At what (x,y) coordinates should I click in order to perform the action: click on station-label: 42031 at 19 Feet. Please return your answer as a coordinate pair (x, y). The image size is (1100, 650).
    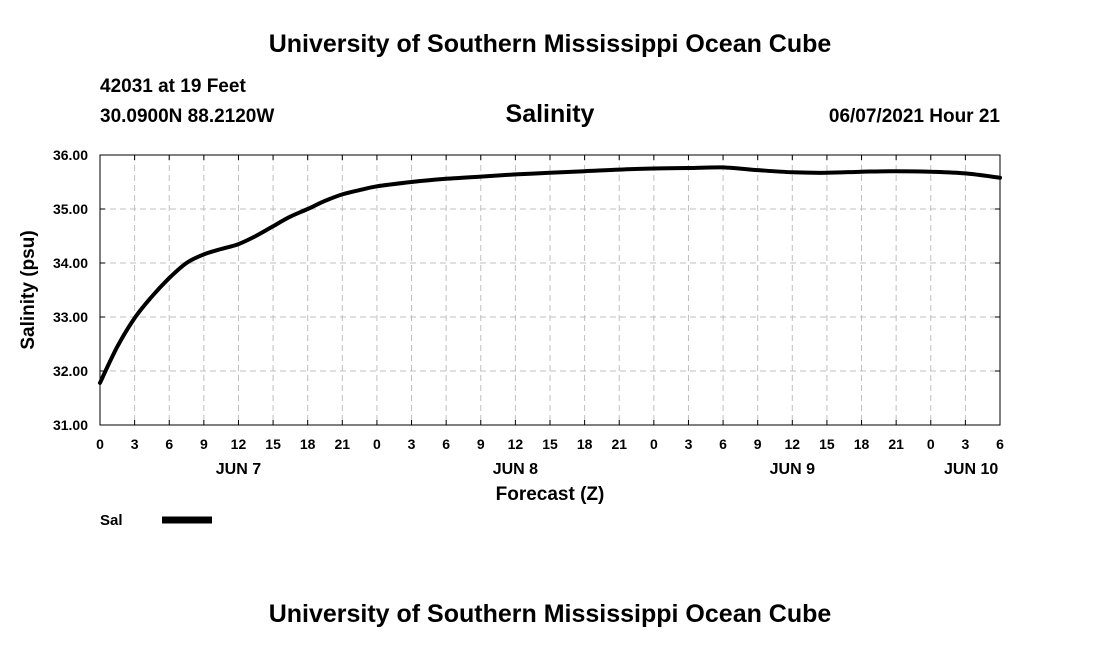
    Looking at the image, I should click on (173, 86).